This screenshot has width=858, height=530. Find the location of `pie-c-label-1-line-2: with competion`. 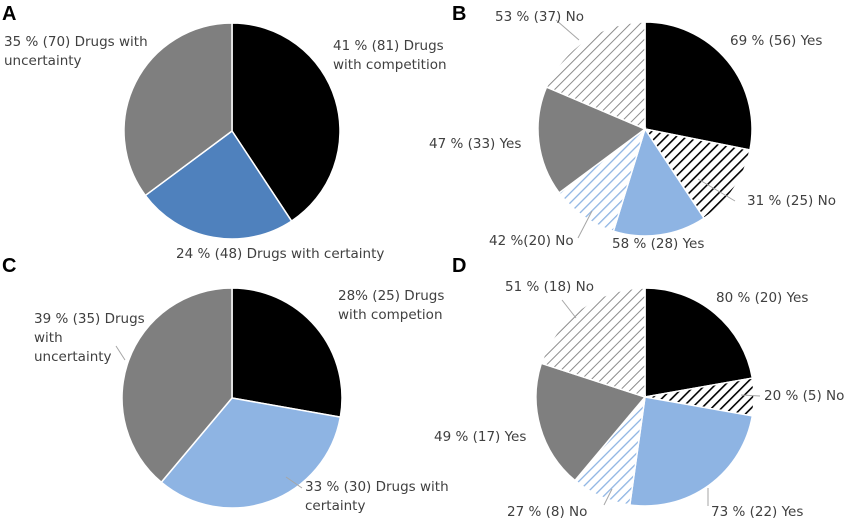

pie-c-label-1-line-2: with competion is located at coordinates (390, 315).